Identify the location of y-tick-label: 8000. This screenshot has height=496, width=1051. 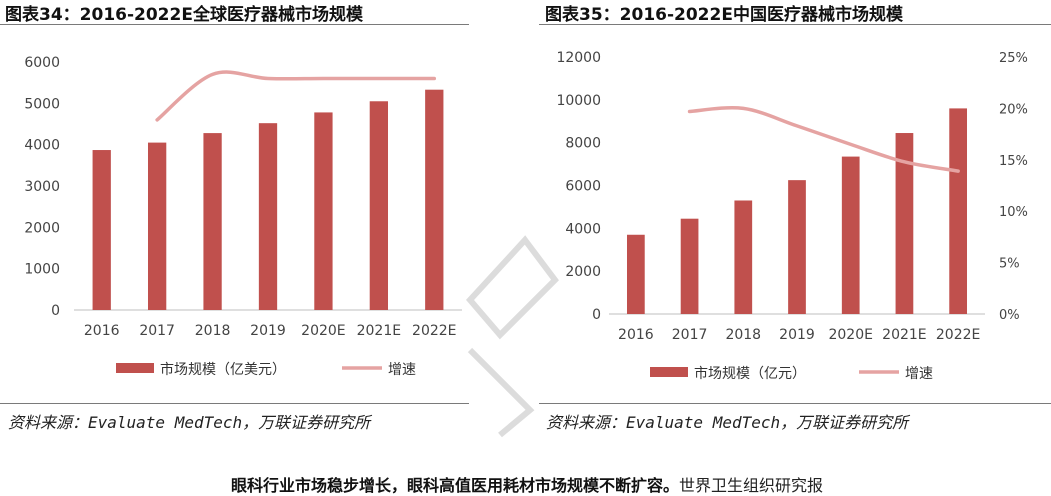
(583, 144).